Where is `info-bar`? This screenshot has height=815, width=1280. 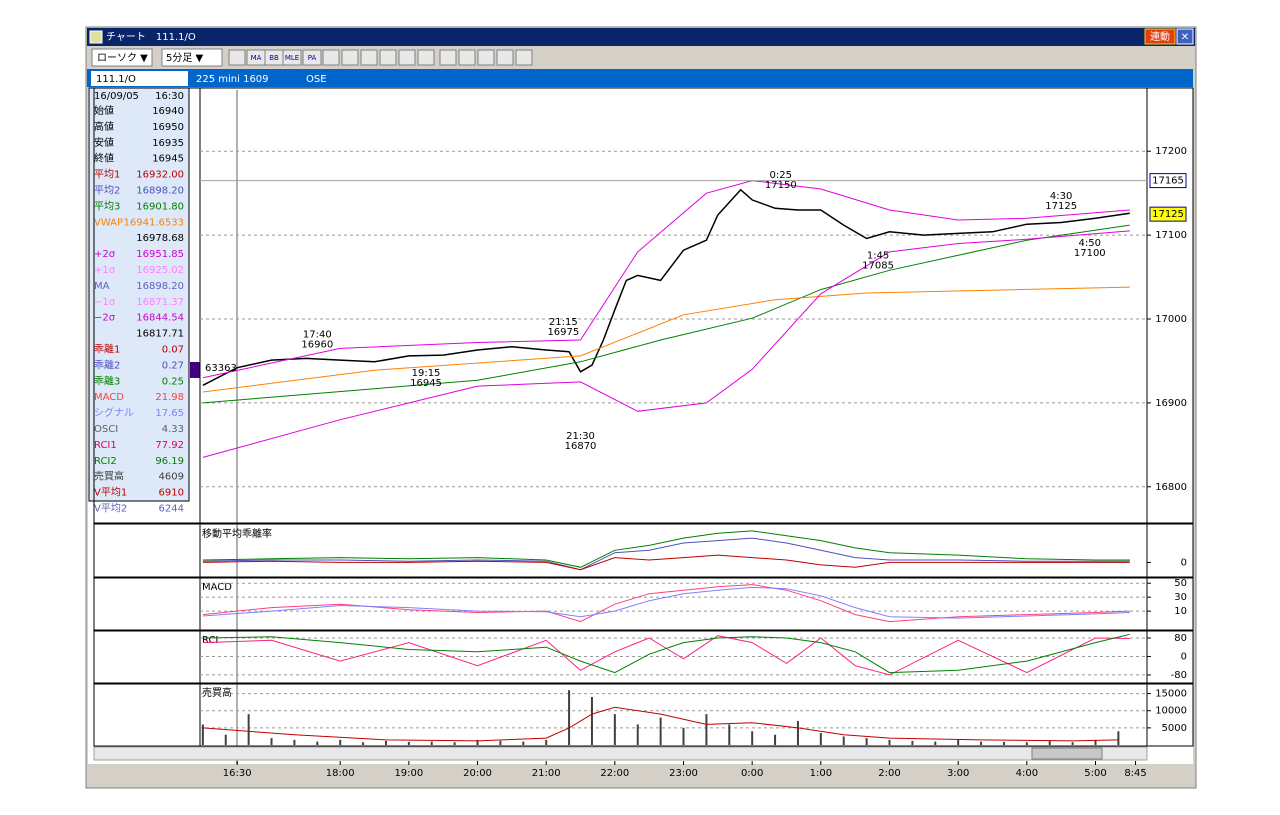 info-bar is located at coordinates (640, 78).